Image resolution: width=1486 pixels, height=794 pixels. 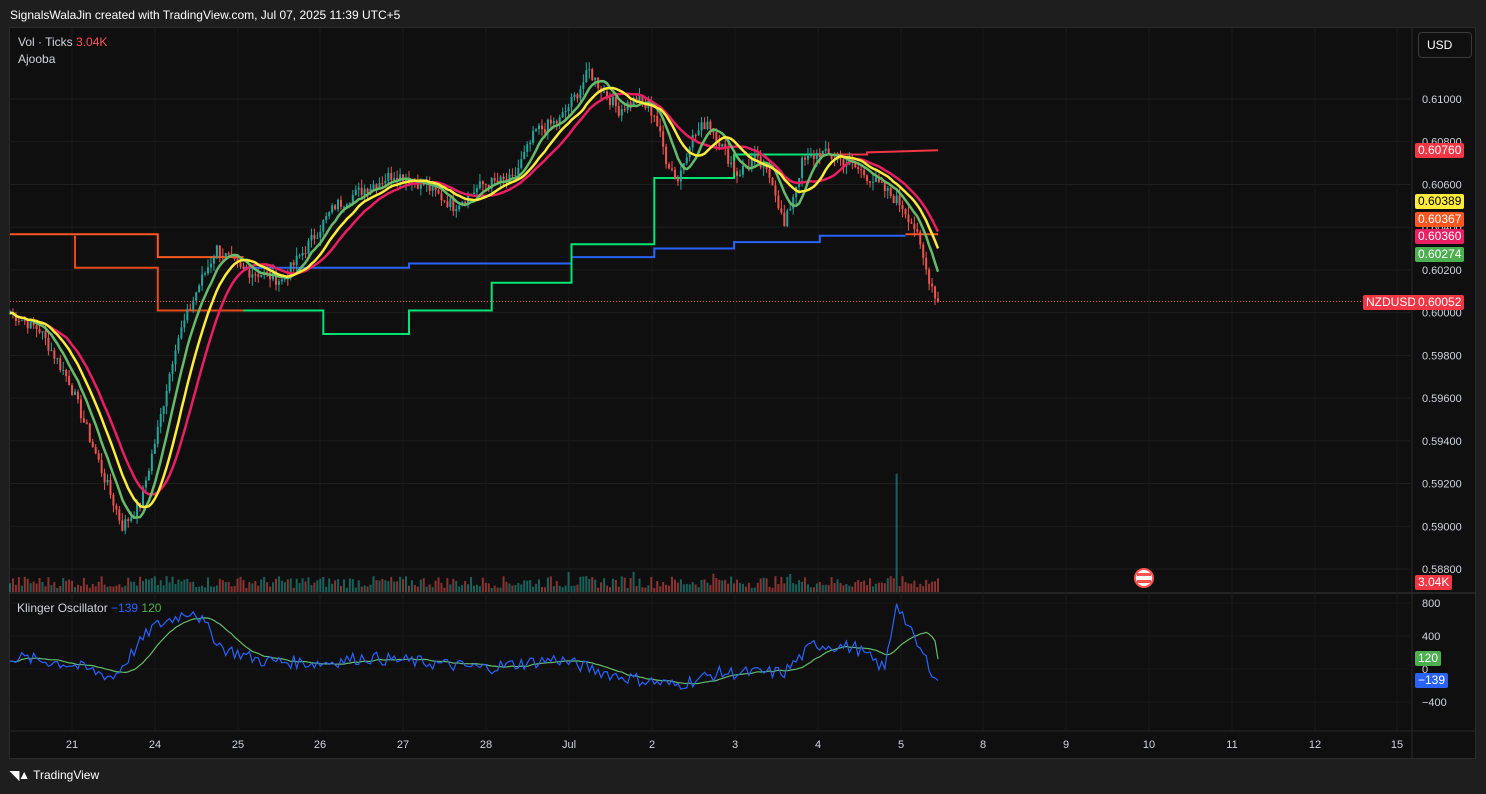 What do you see at coordinates (403, 745) in the screenshot?
I see `time-axis-tick: 27` at bounding box center [403, 745].